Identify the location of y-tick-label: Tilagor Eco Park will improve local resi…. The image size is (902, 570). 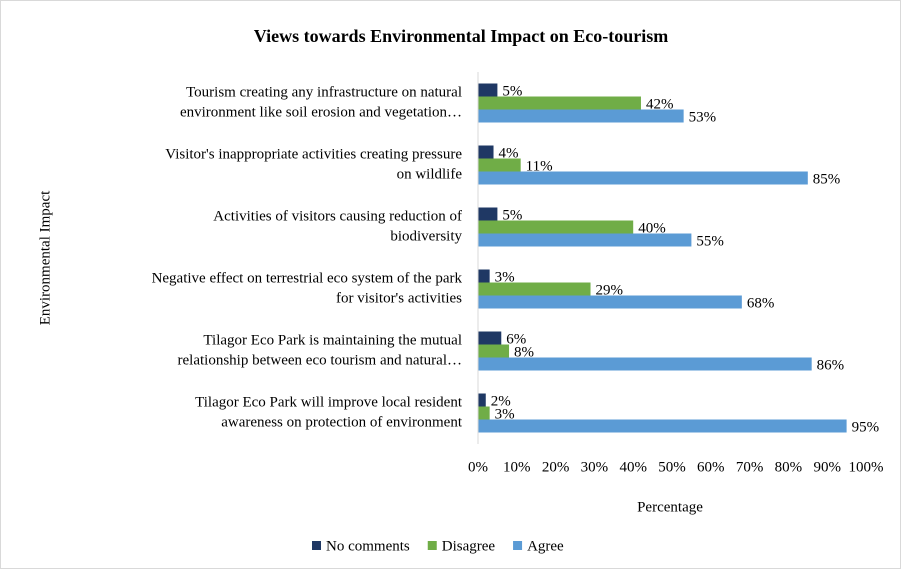
(329, 402).